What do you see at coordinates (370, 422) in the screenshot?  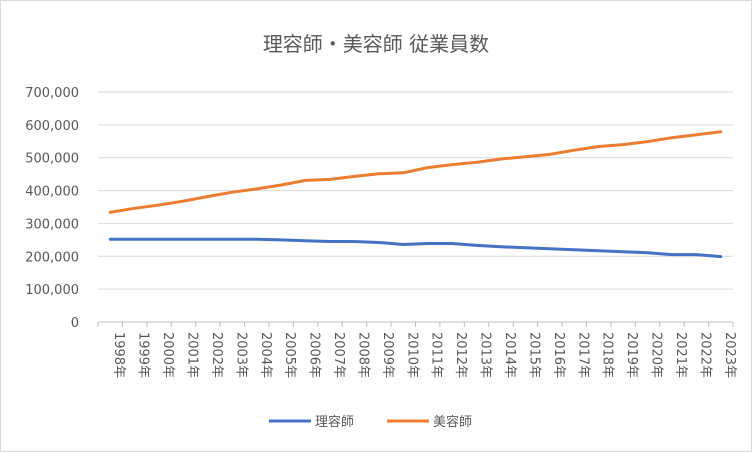 I see `legend: 理容師 美容師` at bounding box center [370, 422].